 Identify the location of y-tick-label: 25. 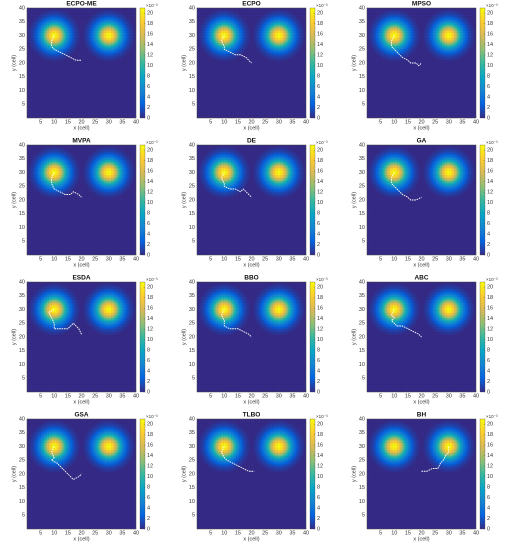
(192, 50).